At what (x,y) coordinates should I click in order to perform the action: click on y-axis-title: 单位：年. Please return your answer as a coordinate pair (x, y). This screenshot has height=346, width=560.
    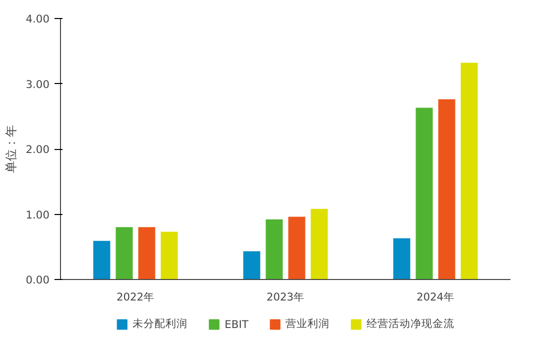
    Looking at the image, I should click on (11, 149).